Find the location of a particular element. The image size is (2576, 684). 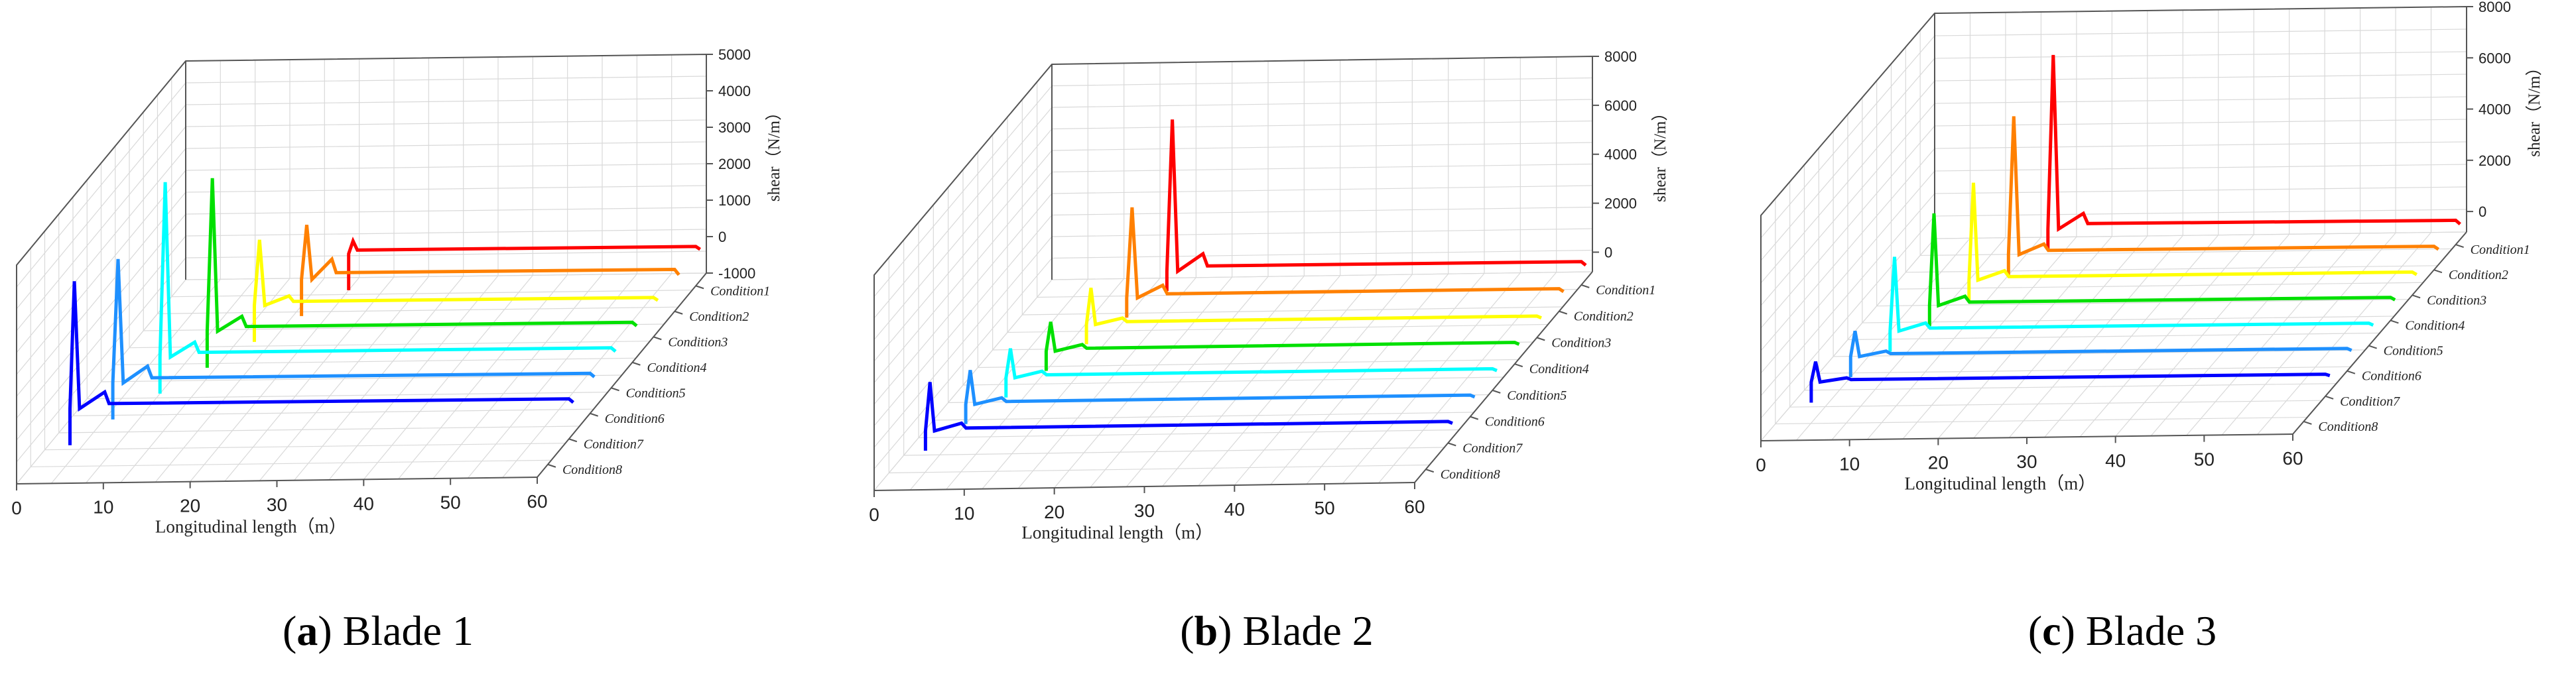

x-tick-label: 0 is located at coordinates (1761, 465).